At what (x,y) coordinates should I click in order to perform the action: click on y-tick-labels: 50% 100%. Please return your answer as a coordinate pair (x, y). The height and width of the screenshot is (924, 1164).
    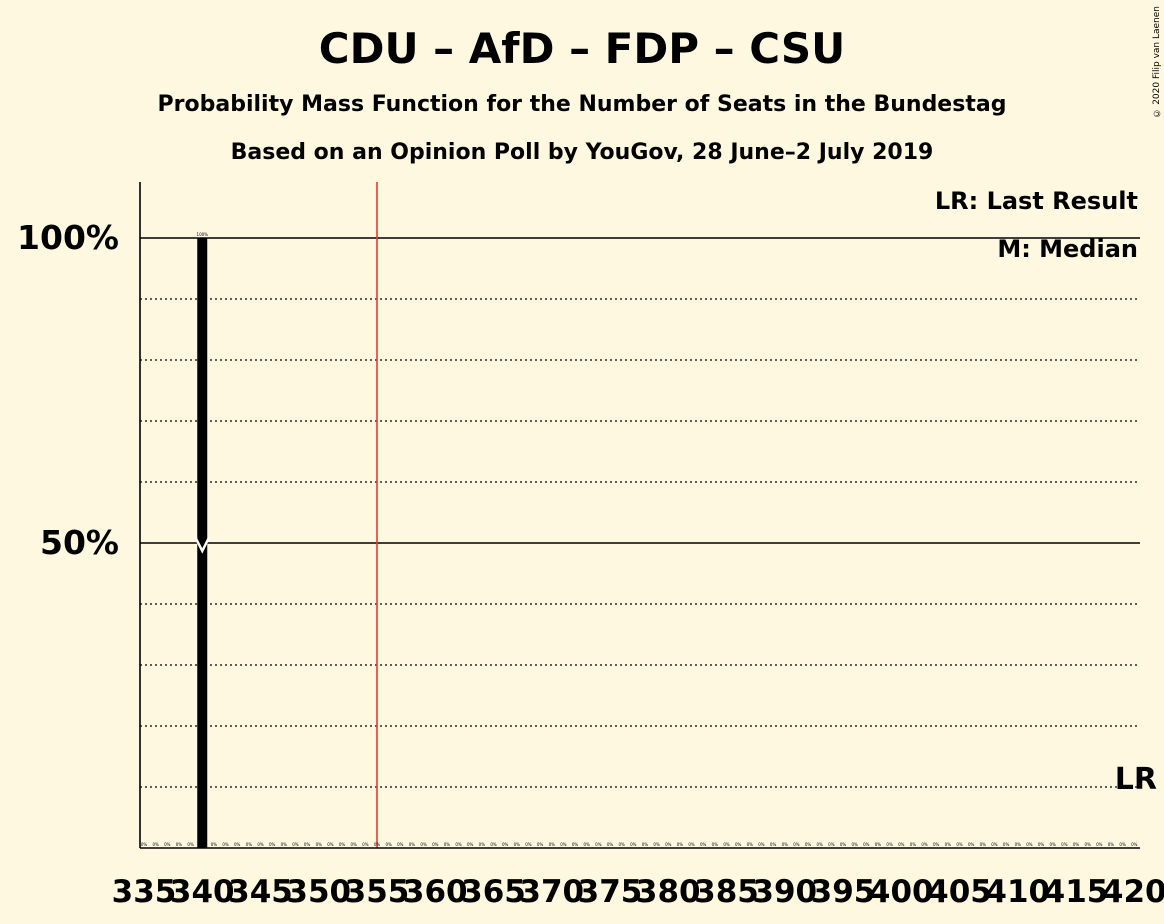
    Looking at the image, I should click on (68, 390).